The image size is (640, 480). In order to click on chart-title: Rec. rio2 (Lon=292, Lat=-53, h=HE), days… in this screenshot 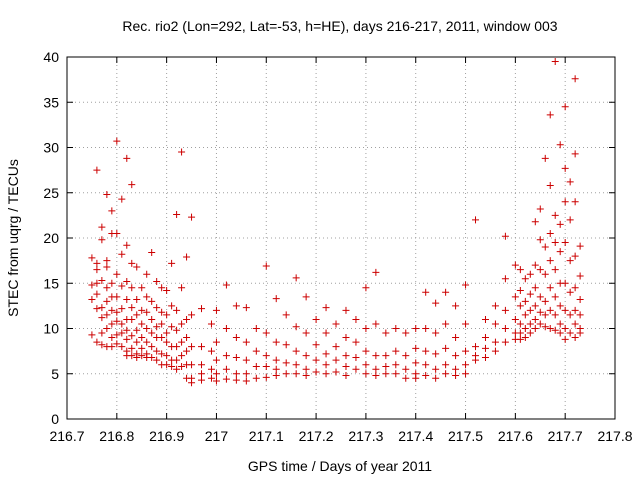, I will do `click(339, 26)`.